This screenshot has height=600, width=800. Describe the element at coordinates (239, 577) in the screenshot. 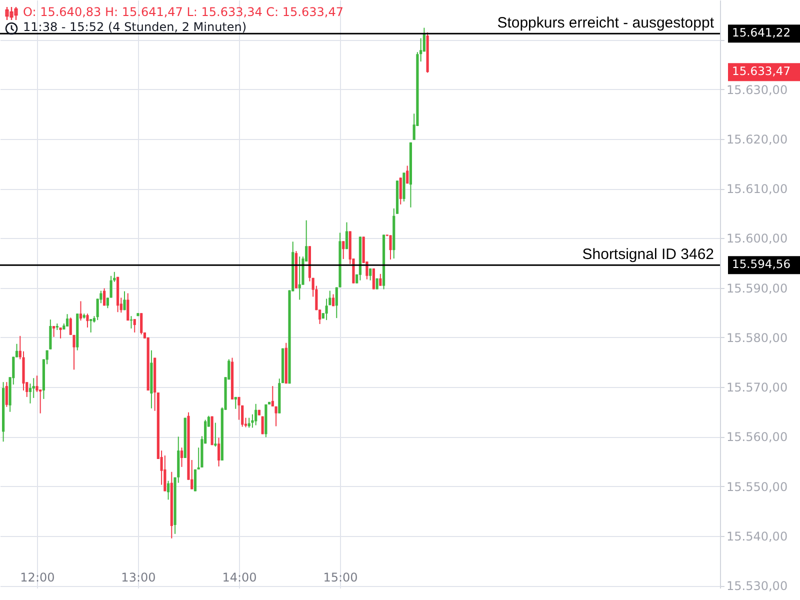

I see `x-tick-label: 14:00` at that location.